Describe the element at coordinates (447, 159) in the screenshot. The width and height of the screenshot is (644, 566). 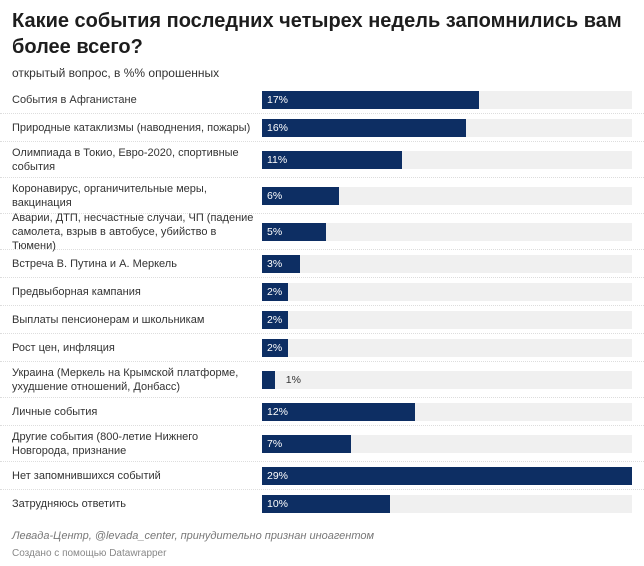
I see `bar-track: 11%` at that location.